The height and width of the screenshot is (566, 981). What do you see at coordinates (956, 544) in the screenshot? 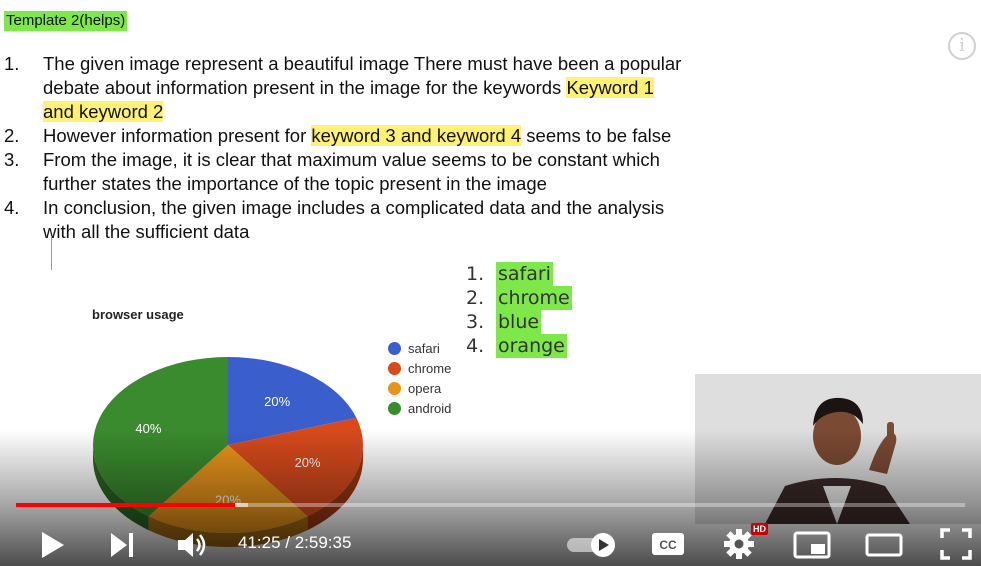
I see `fullscreen-icon` at bounding box center [956, 544].